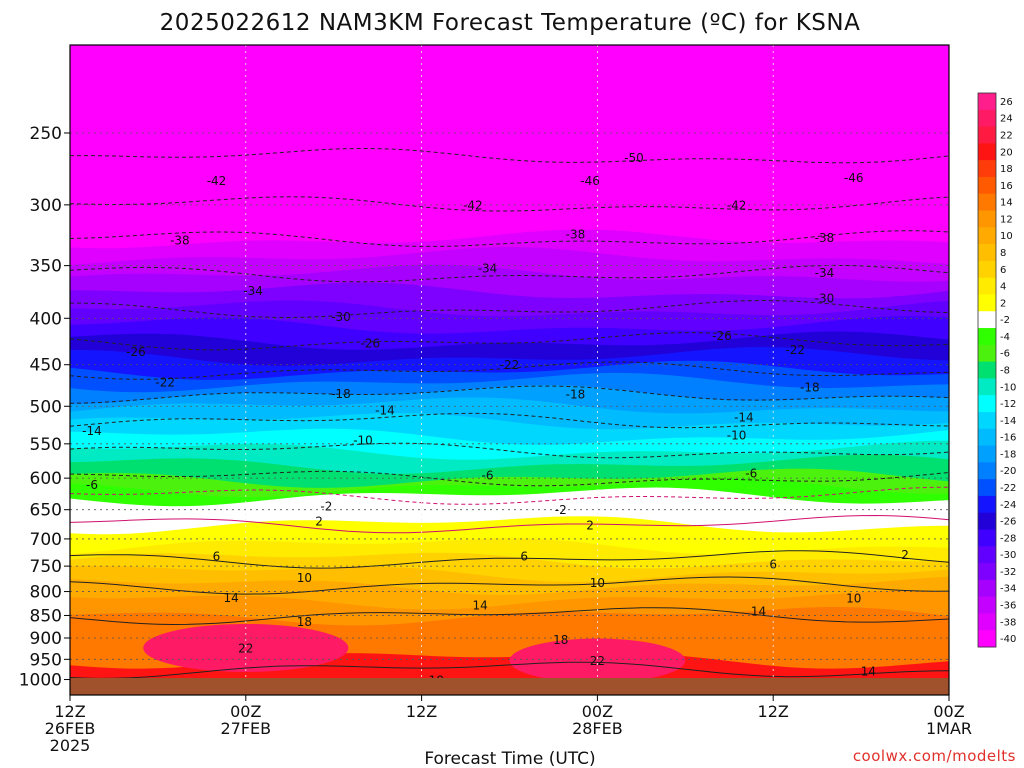 This screenshot has width=1024, height=768. I want to click on colorbar-label: -8, so click(1005, 371).